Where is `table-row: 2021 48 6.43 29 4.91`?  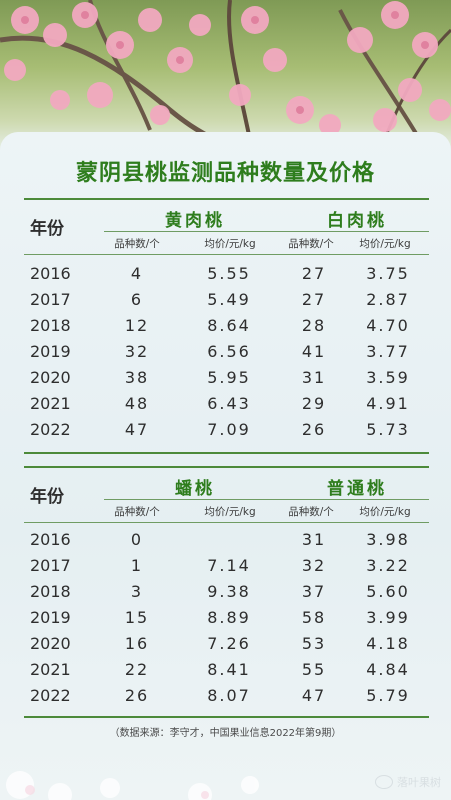 table-row: 2021 48 6.43 29 4.91 is located at coordinates (226, 407).